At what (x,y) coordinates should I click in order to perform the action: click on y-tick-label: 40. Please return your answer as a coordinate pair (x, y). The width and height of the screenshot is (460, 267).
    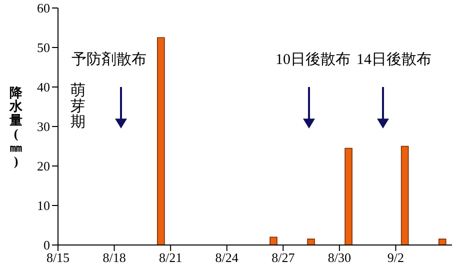
    Looking at the image, I should click on (43, 87).